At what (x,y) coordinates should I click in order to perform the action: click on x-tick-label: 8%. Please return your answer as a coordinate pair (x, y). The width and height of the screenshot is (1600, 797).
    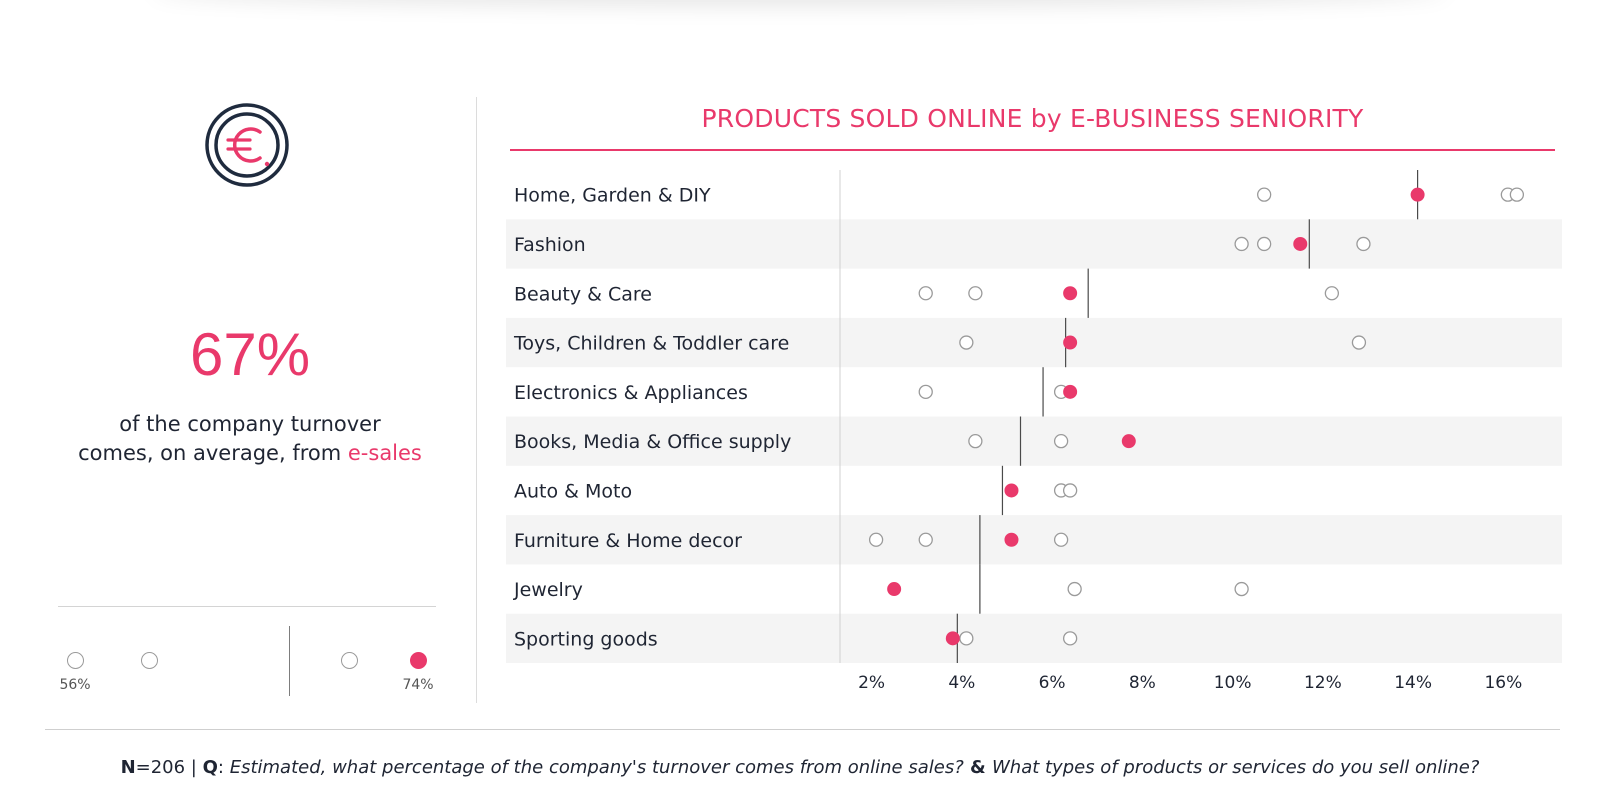
    Looking at the image, I should click on (1142, 683).